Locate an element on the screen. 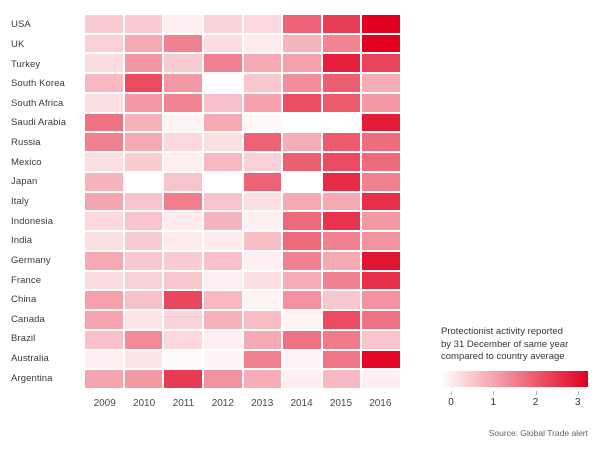 This screenshot has width=600, height=450. legend-title-line: Protectionist activity reported is located at coordinates (502, 331).